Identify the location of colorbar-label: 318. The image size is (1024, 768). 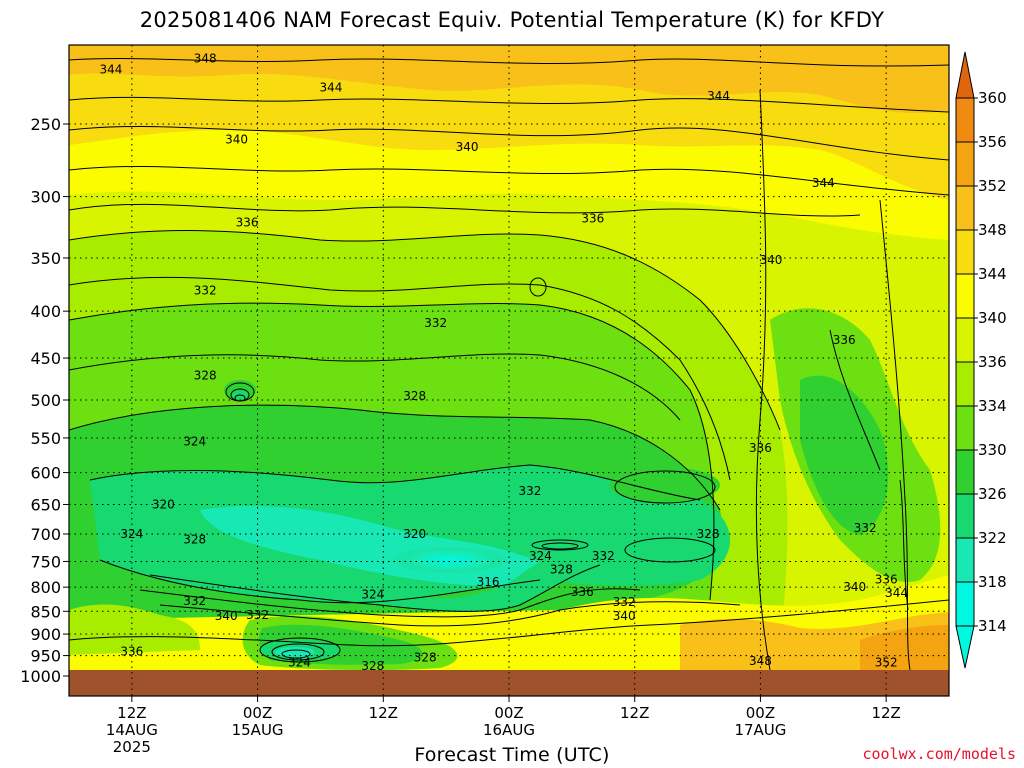
(992, 582).